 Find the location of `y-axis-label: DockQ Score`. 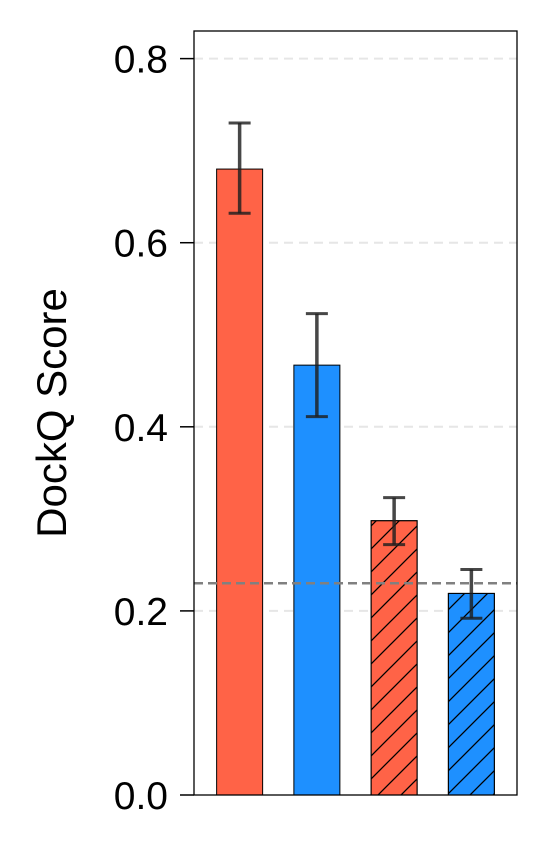

y-axis-label: DockQ Score is located at coordinates (51, 413).